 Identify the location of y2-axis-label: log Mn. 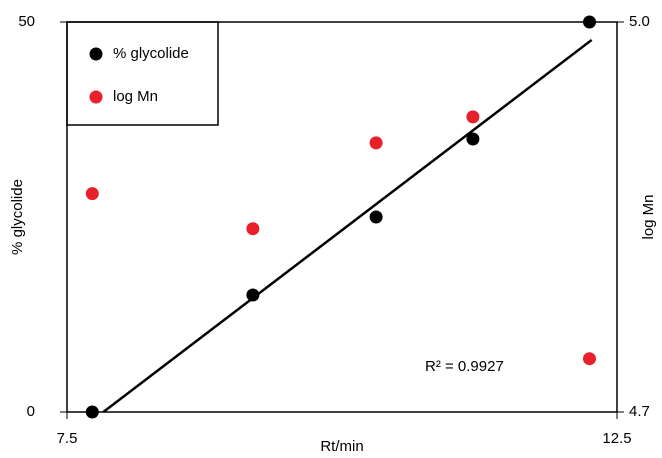
(648, 216).